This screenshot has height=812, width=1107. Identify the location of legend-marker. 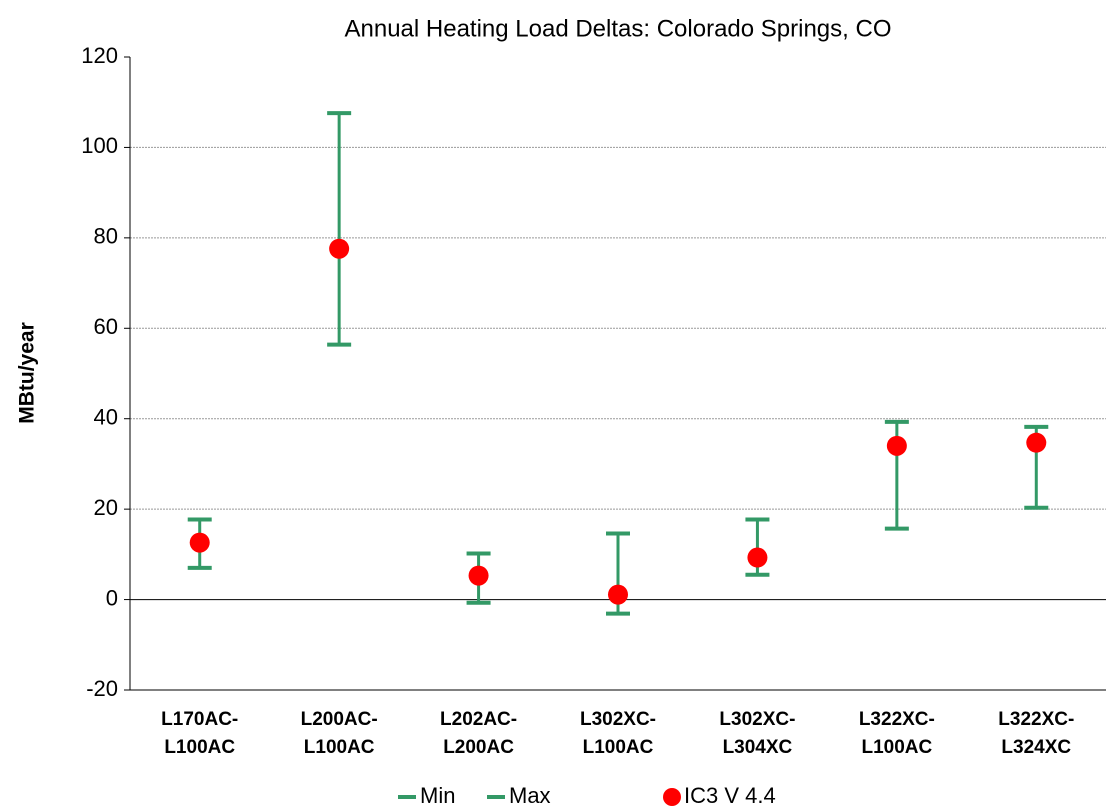
(672, 797).